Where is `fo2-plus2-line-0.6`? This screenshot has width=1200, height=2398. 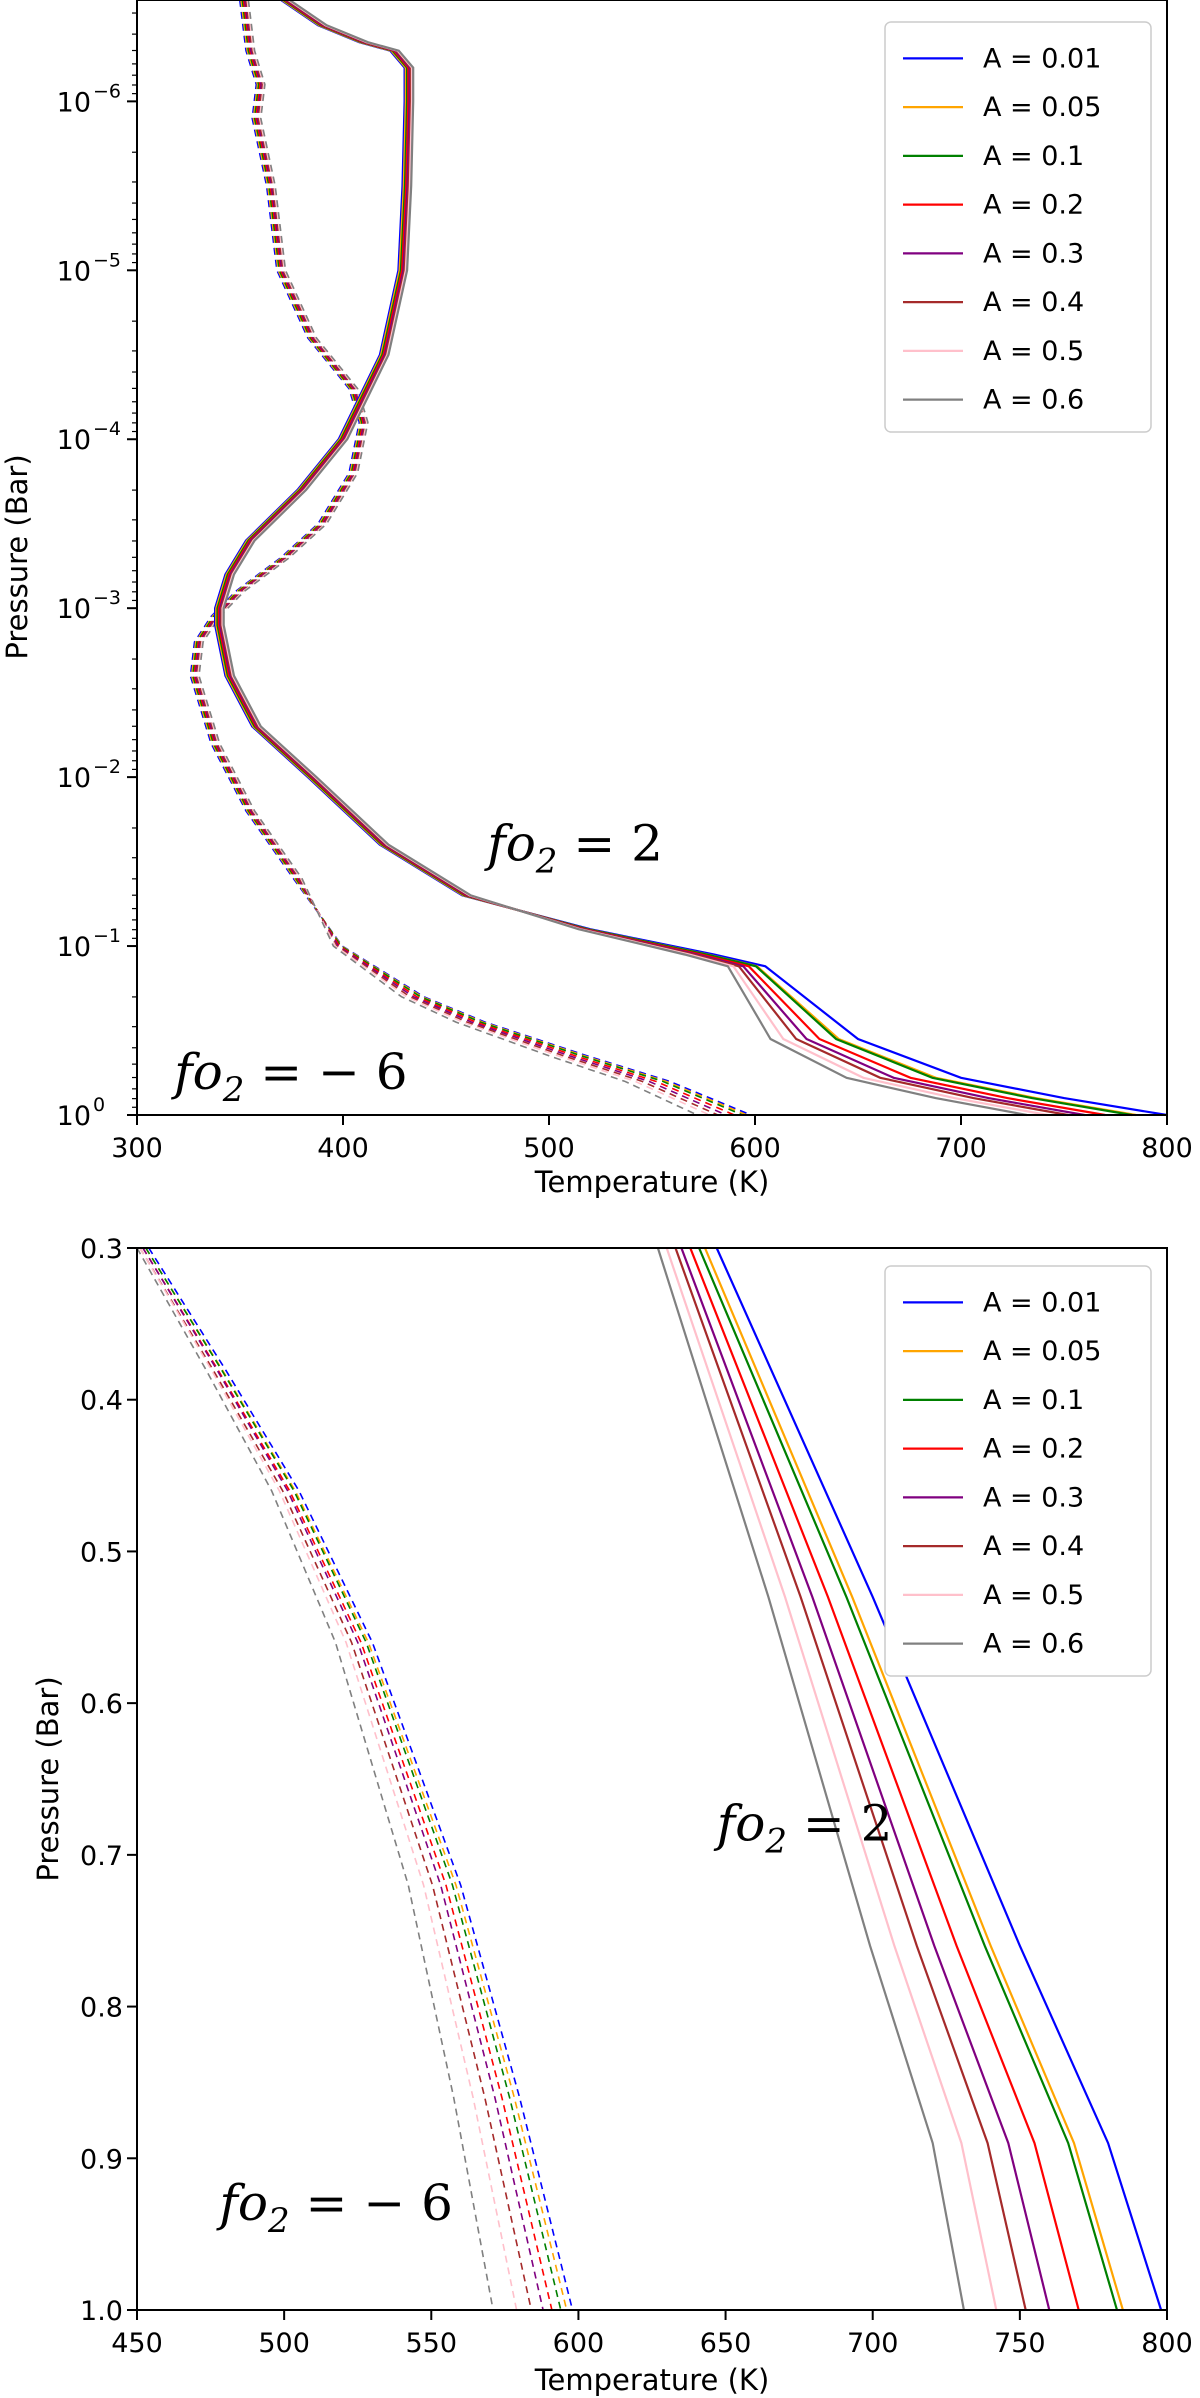 fo2-plus2-line-0.6 is located at coordinates (810, 1779).